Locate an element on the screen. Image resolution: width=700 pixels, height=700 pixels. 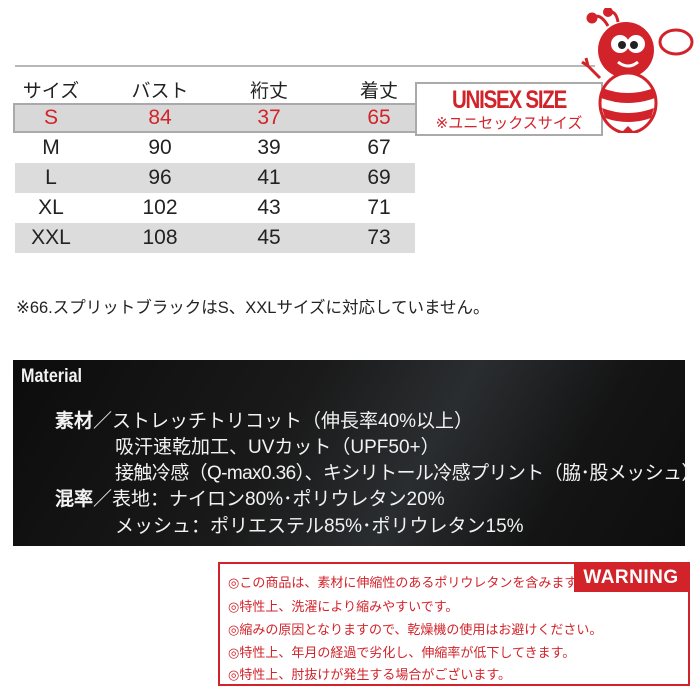
table-row-s: S 84 37 65 is located at coordinates (215, 118).